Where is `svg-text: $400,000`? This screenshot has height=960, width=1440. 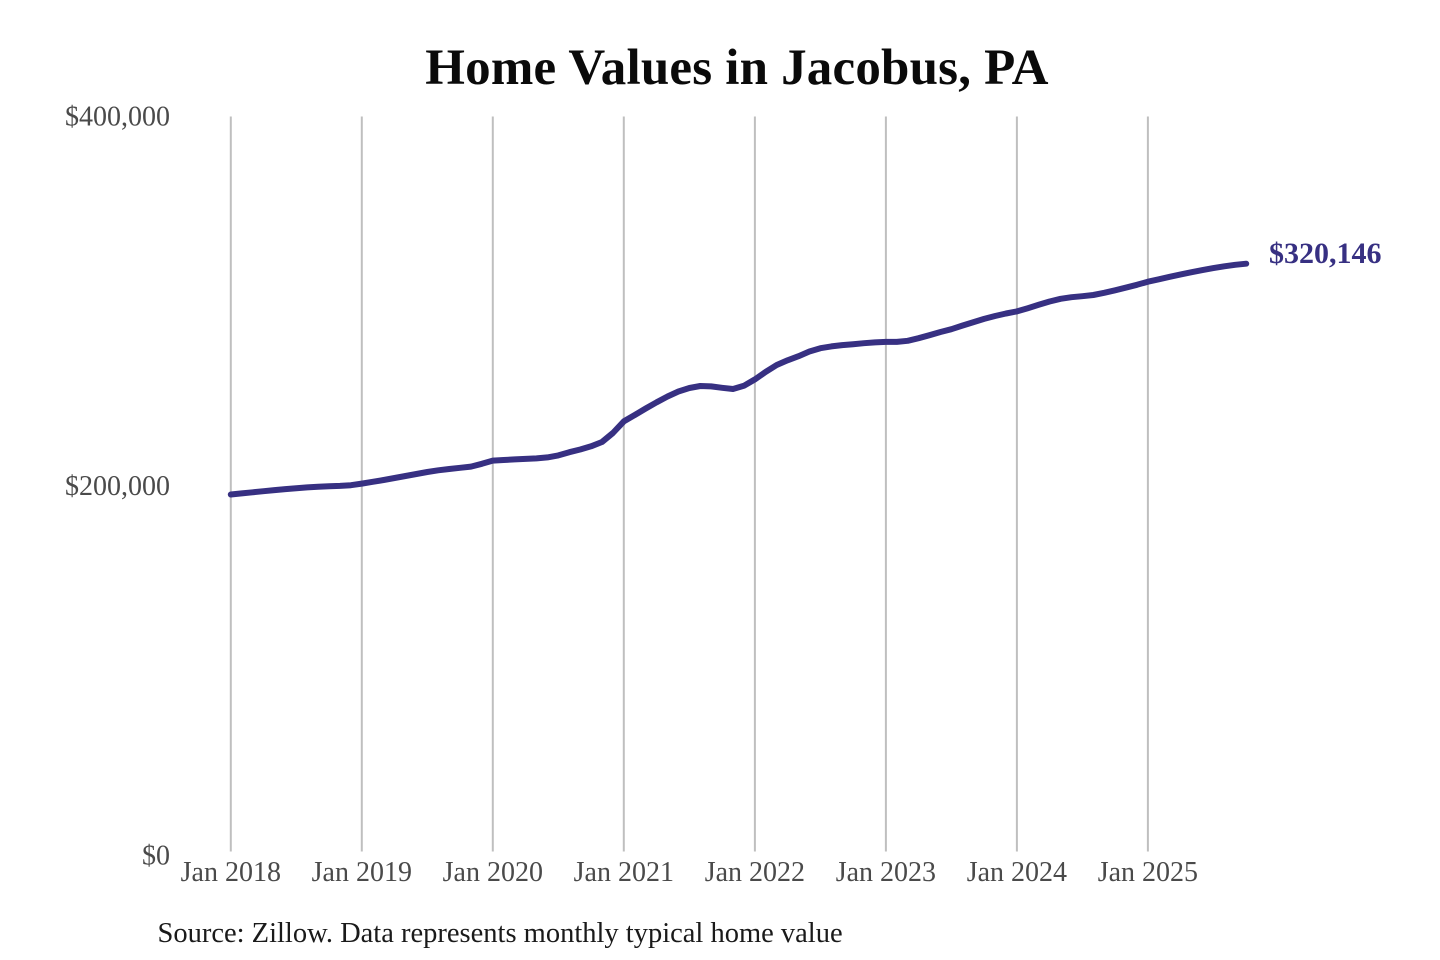
svg-text: $400,000 is located at coordinates (117, 117).